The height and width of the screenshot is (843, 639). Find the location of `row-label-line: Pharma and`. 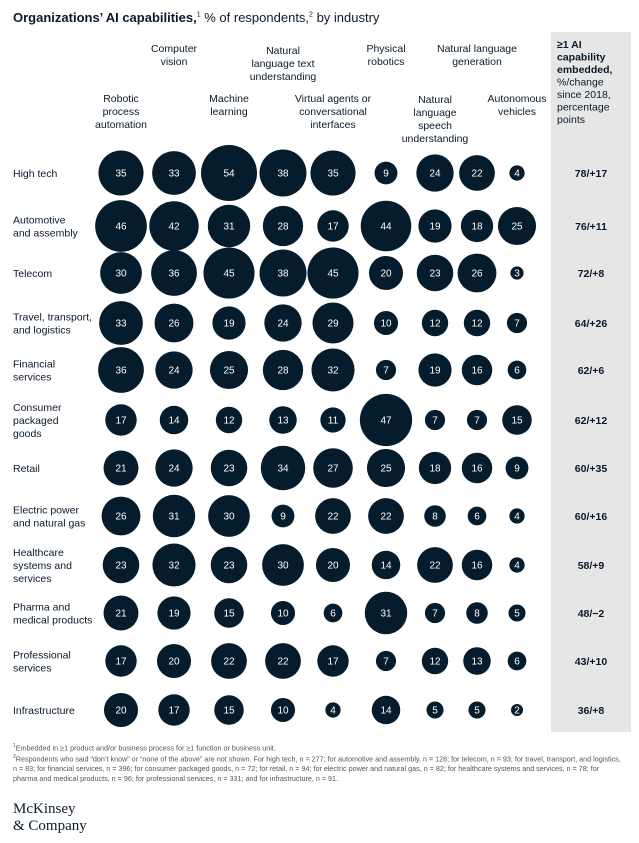

row-label-line: Pharma and is located at coordinates (41, 608).